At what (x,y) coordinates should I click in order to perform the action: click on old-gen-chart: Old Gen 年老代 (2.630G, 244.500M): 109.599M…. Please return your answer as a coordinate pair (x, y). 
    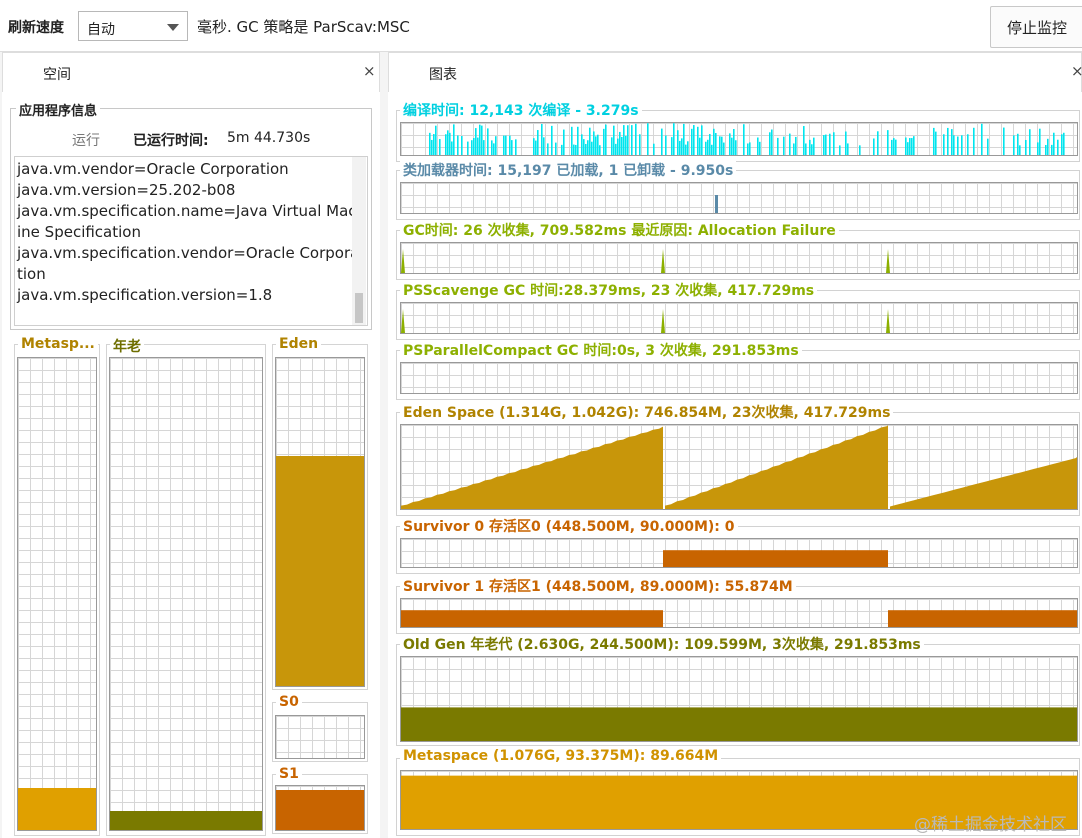
    Looking at the image, I should click on (738, 690).